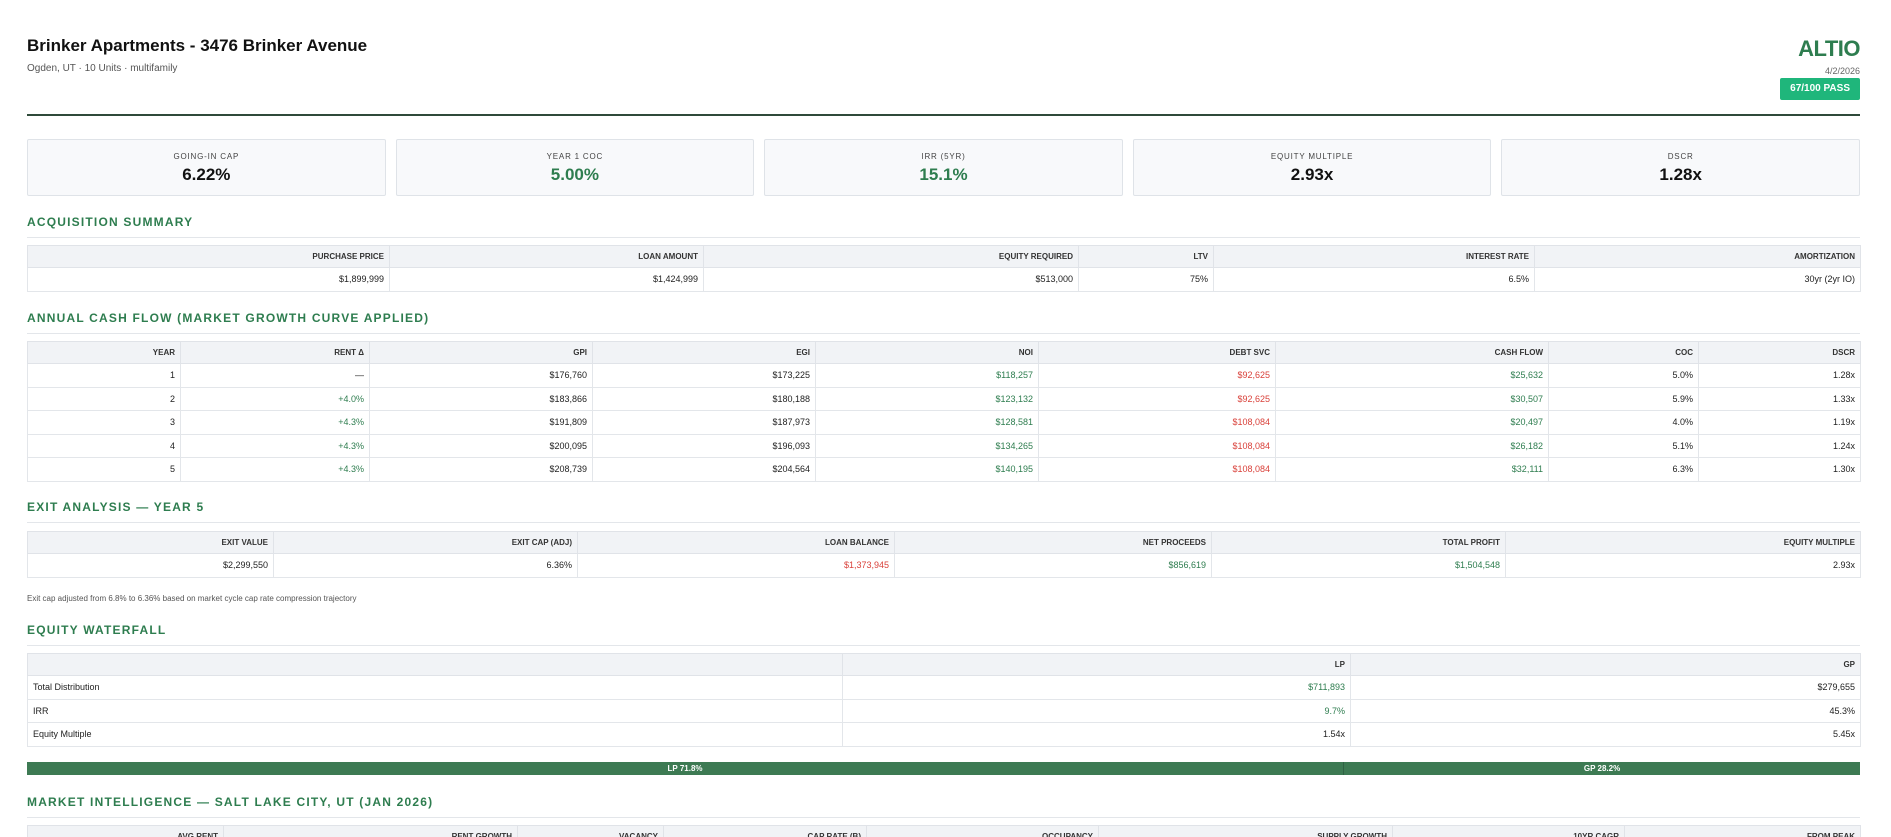  I want to click on gp-share-segment: GP 28.2%, so click(1601, 768).